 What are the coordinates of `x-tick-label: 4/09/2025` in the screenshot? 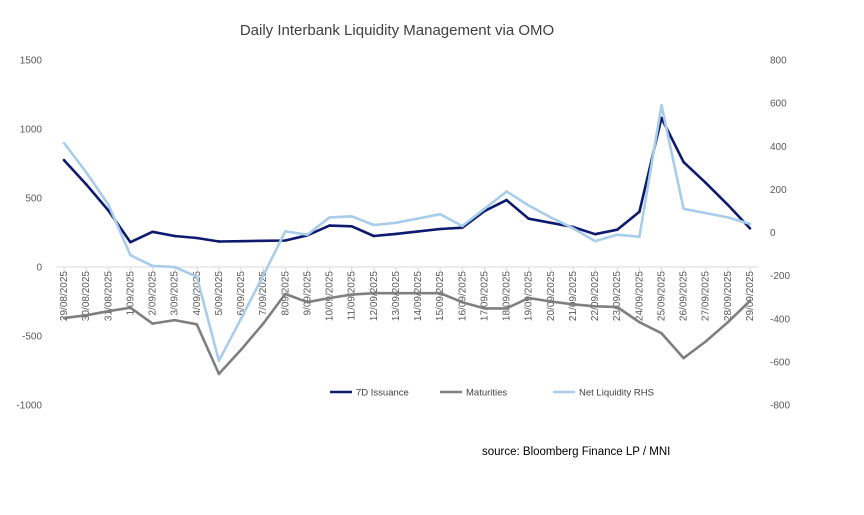 It's located at (197, 293).